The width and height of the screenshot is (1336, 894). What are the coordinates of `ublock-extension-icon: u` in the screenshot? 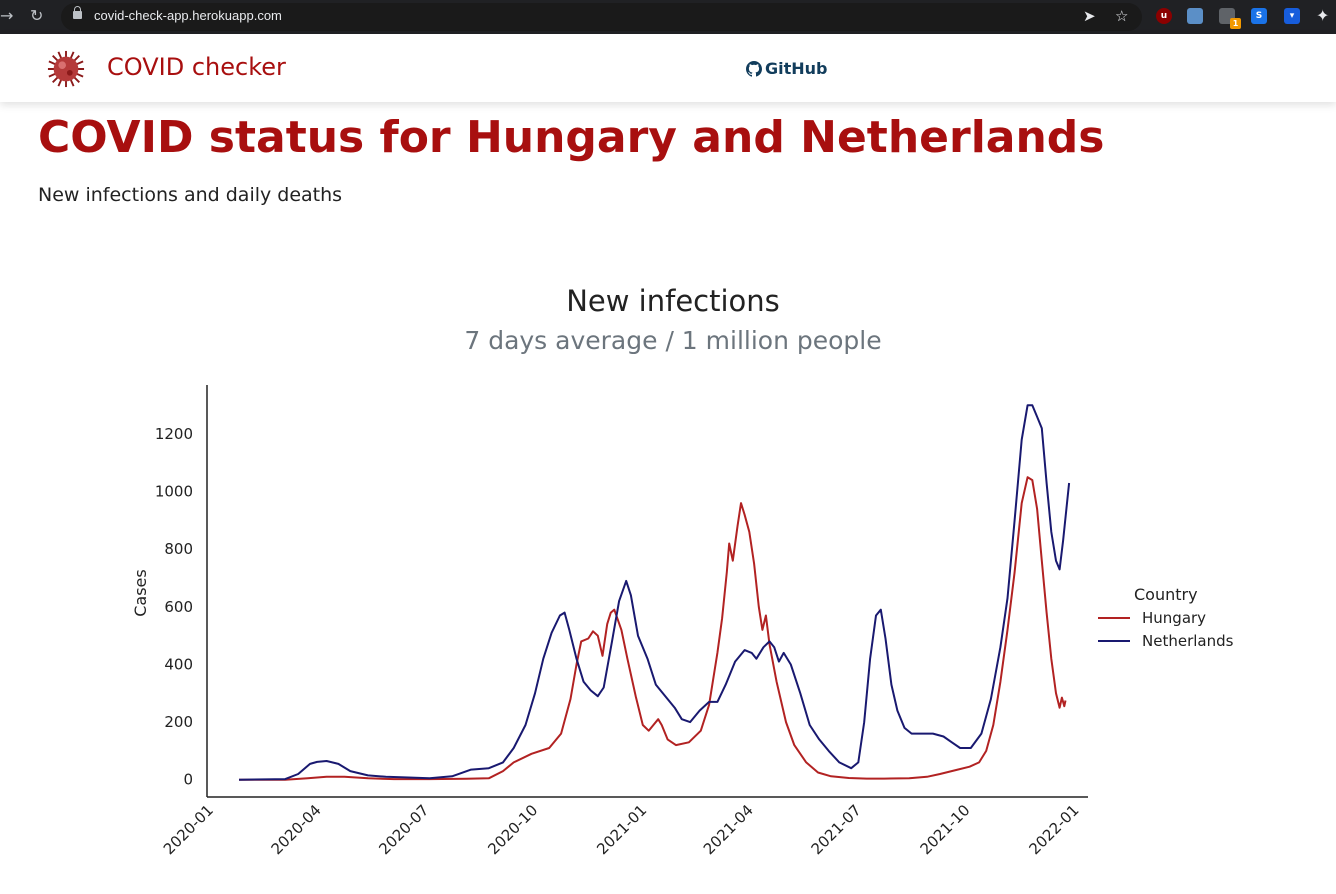 It's located at (1164, 16).